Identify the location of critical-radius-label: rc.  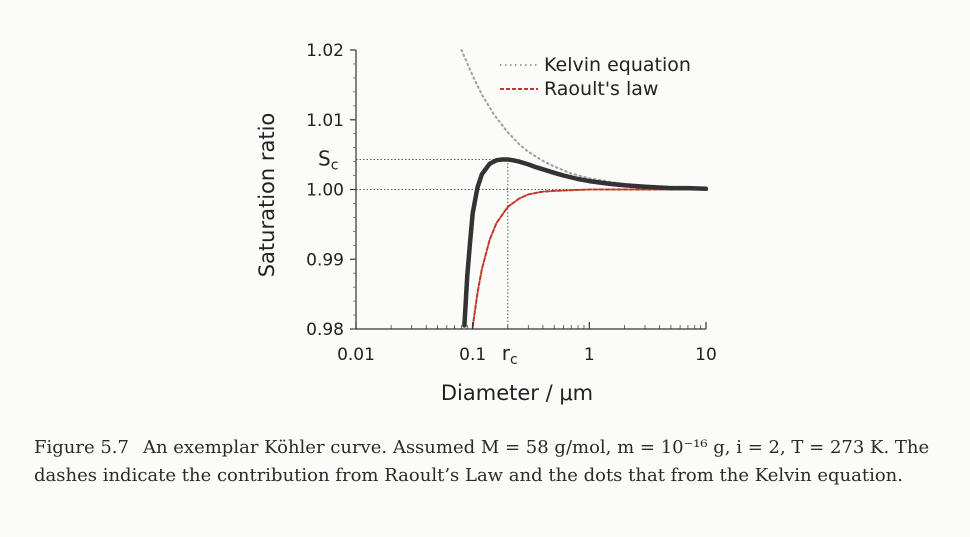
(510, 354).